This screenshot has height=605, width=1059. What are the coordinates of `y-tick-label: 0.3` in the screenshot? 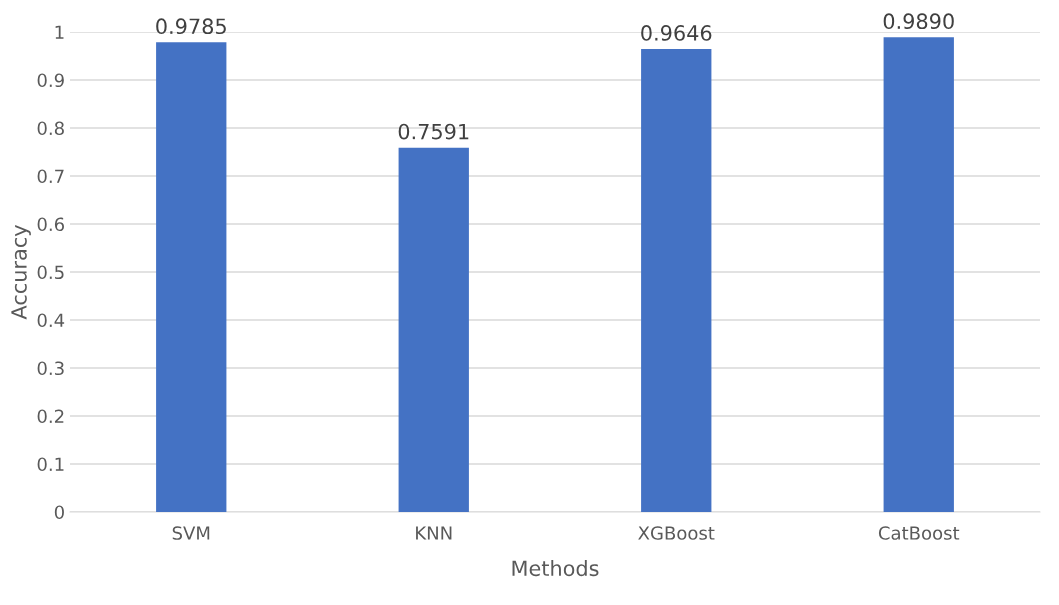 It's located at (50, 368).